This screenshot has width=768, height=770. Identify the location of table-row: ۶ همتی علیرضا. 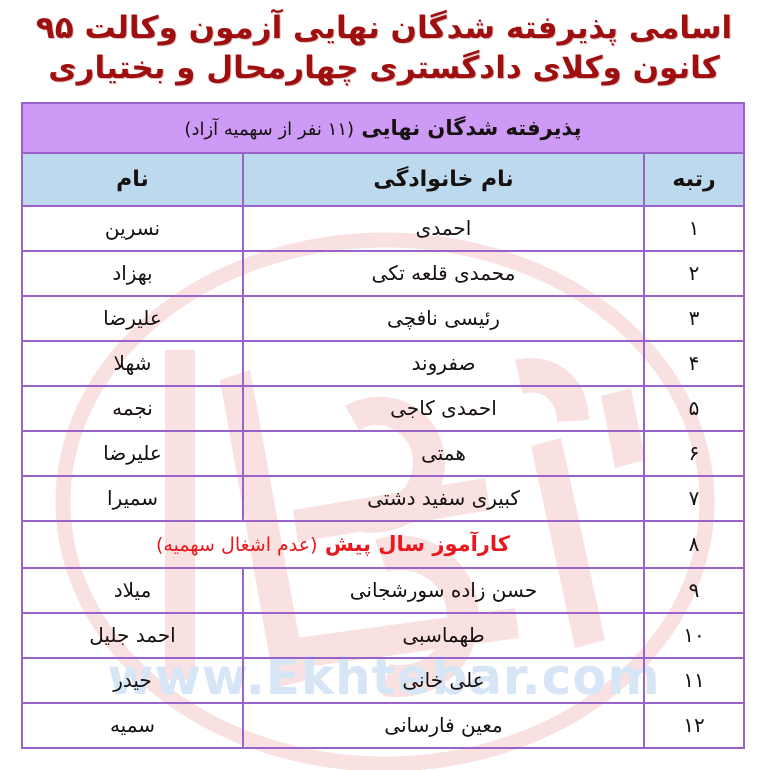
(383, 453).